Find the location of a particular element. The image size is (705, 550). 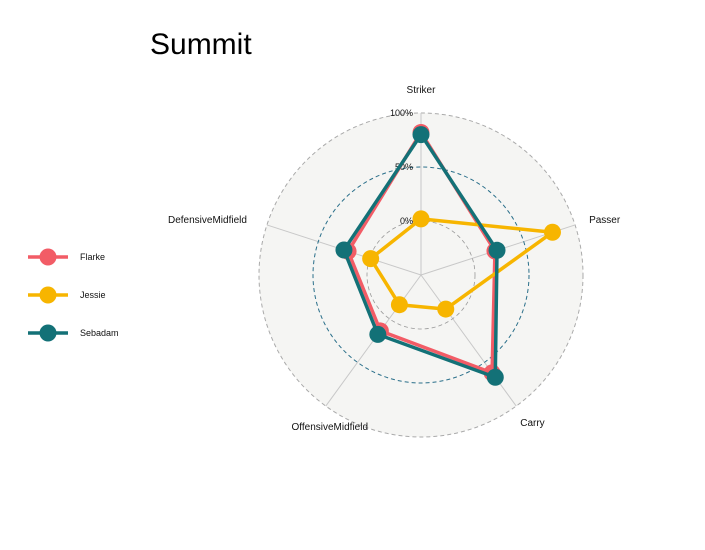

point-sebadam-carry is located at coordinates (495, 377).